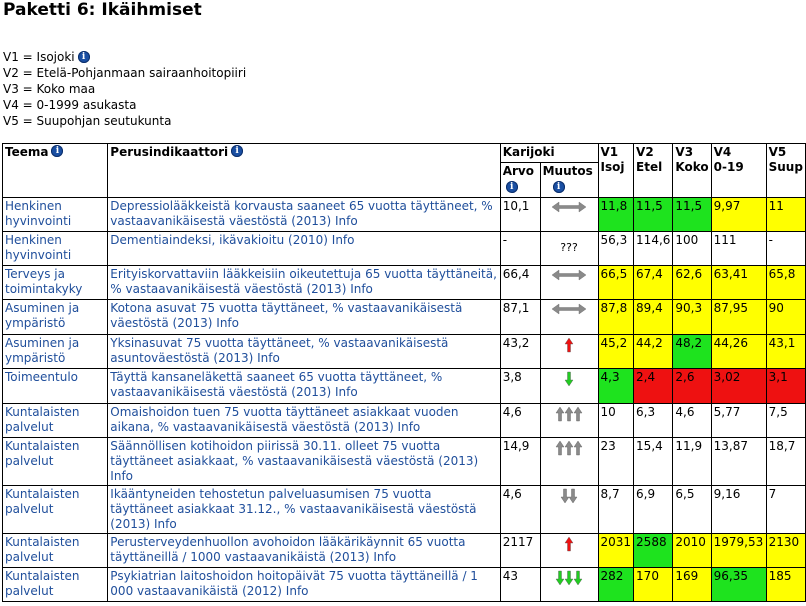  I want to click on v5-value: 90, so click(785, 317).